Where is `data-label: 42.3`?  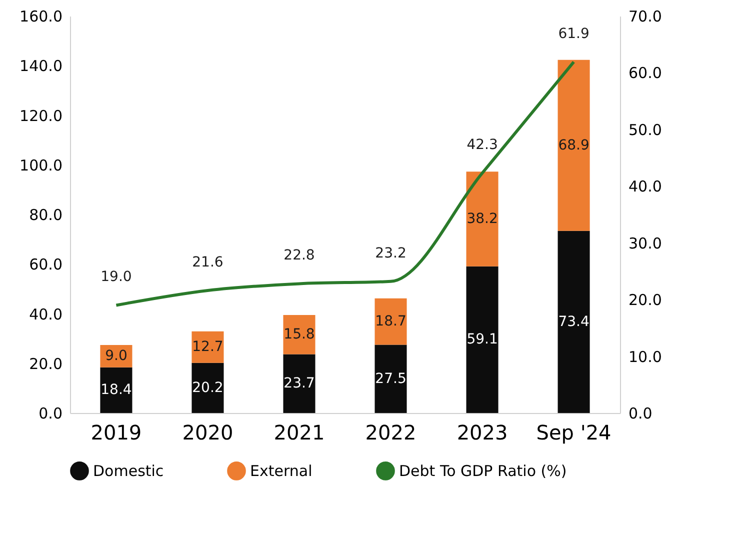
data-label: 42.3 is located at coordinates (482, 145).